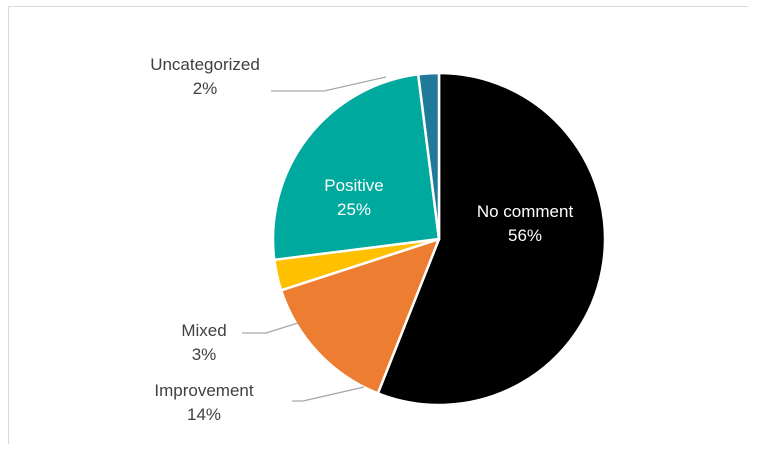 The height and width of the screenshot is (451, 757). Describe the element at coordinates (204, 414) in the screenshot. I see `data-label-percent: 14%` at that location.